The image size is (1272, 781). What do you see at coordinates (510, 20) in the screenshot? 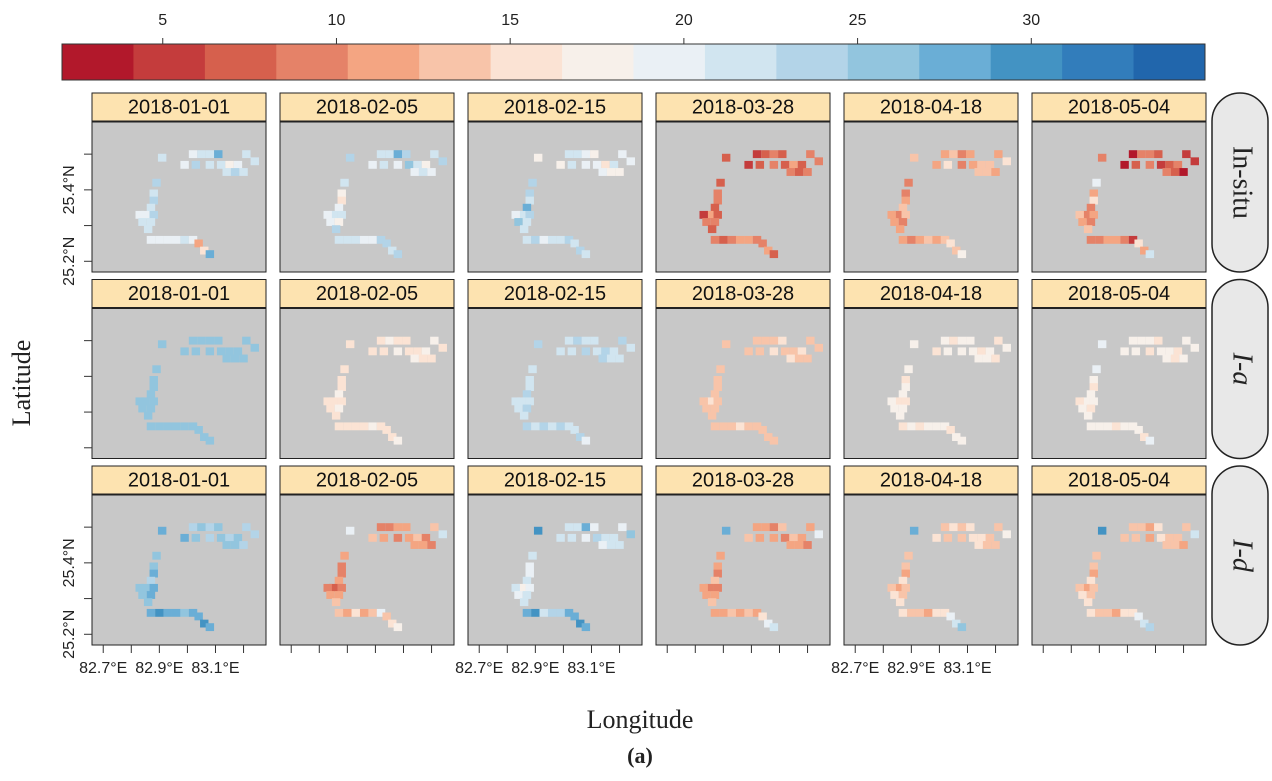
I see `colorbar-tick-label: 15` at bounding box center [510, 20].